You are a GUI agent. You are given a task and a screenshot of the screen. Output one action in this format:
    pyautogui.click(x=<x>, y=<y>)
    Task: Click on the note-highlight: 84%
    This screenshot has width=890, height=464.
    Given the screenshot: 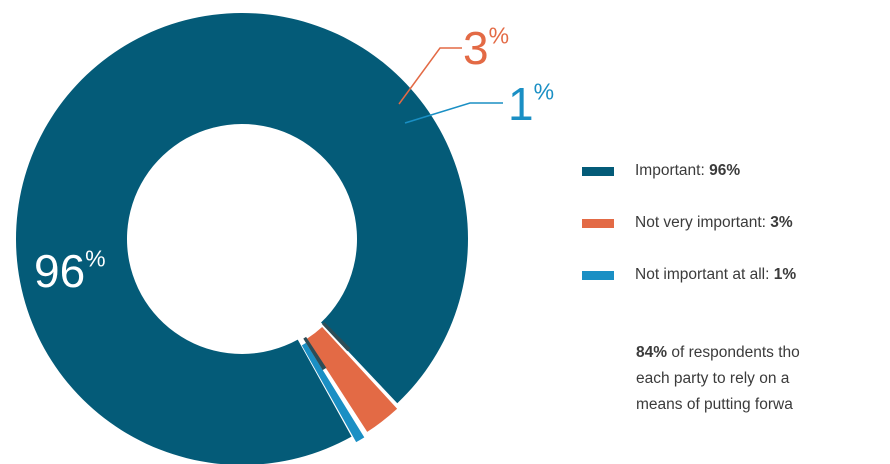 What is the action you would take?
    pyautogui.click(x=652, y=352)
    